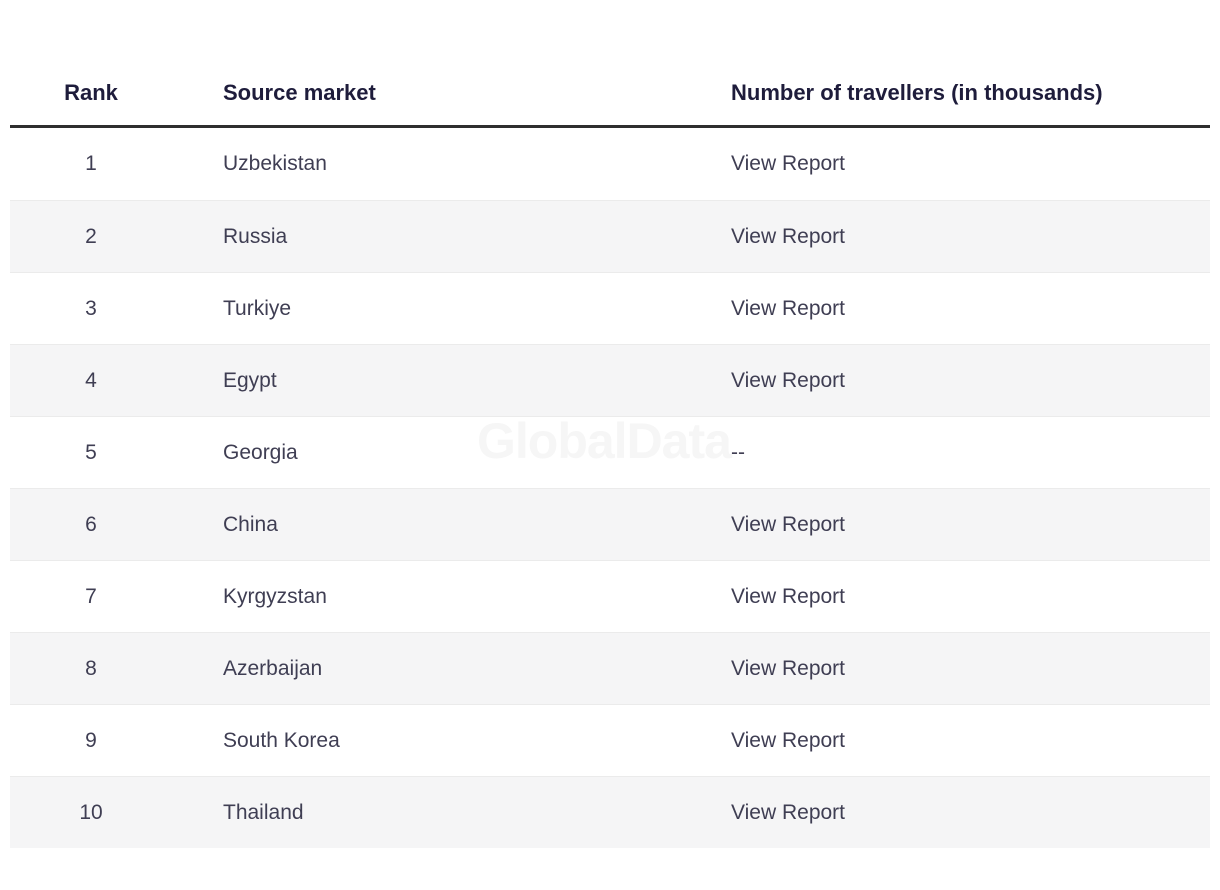  I want to click on market-cell: Kyrgyzstan, so click(275, 596).